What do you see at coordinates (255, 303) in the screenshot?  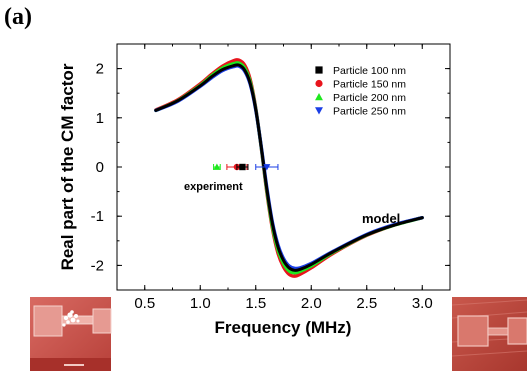 I see `x-tick-label: 1.5` at bounding box center [255, 303].